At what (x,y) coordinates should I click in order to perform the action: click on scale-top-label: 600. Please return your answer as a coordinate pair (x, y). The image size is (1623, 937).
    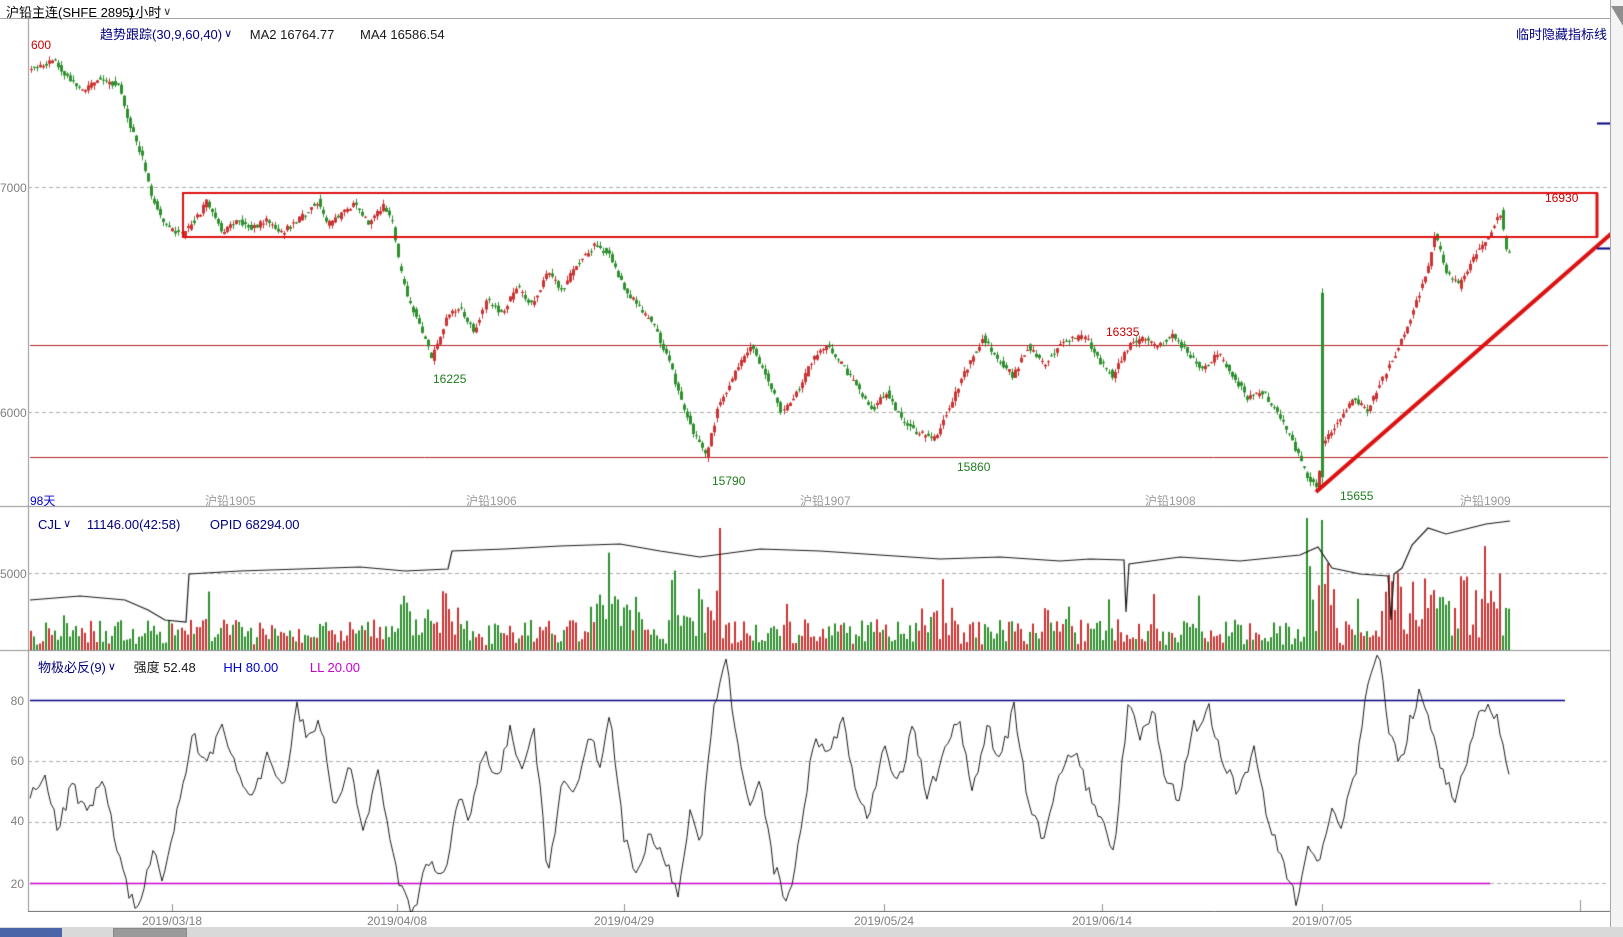
    Looking at the image, I should click on (41, 45).